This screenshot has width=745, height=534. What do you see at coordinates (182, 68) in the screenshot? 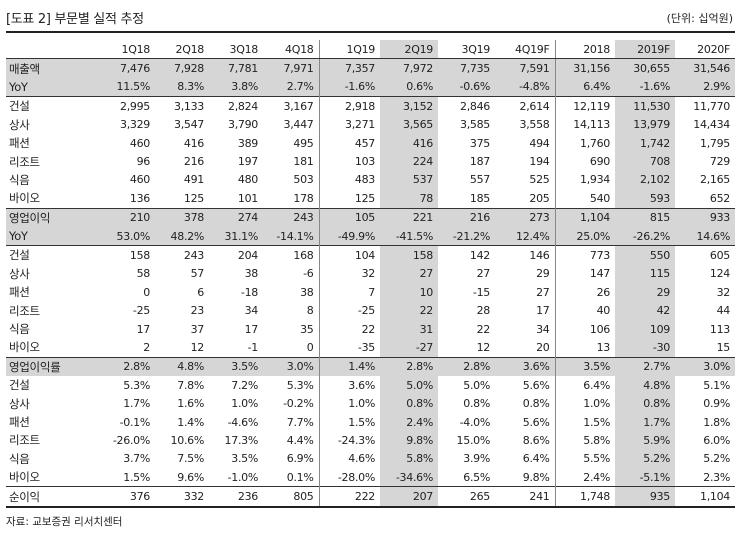
I see `table-cell: 7,928` at bounding box center [182, 68].